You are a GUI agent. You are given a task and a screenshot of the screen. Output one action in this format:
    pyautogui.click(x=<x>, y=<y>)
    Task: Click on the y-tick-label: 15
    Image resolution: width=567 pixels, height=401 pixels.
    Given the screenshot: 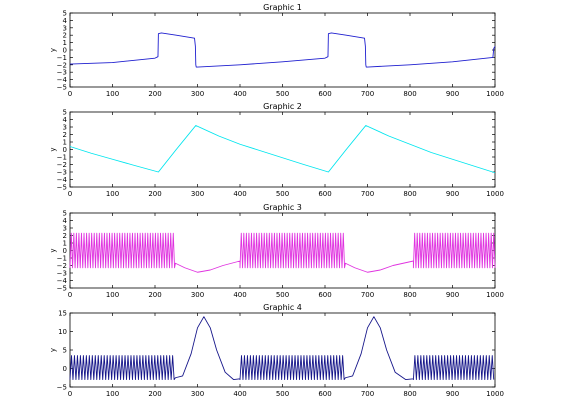 What is the action you would take?
    pyautogui.click(x=62, y=314)
    